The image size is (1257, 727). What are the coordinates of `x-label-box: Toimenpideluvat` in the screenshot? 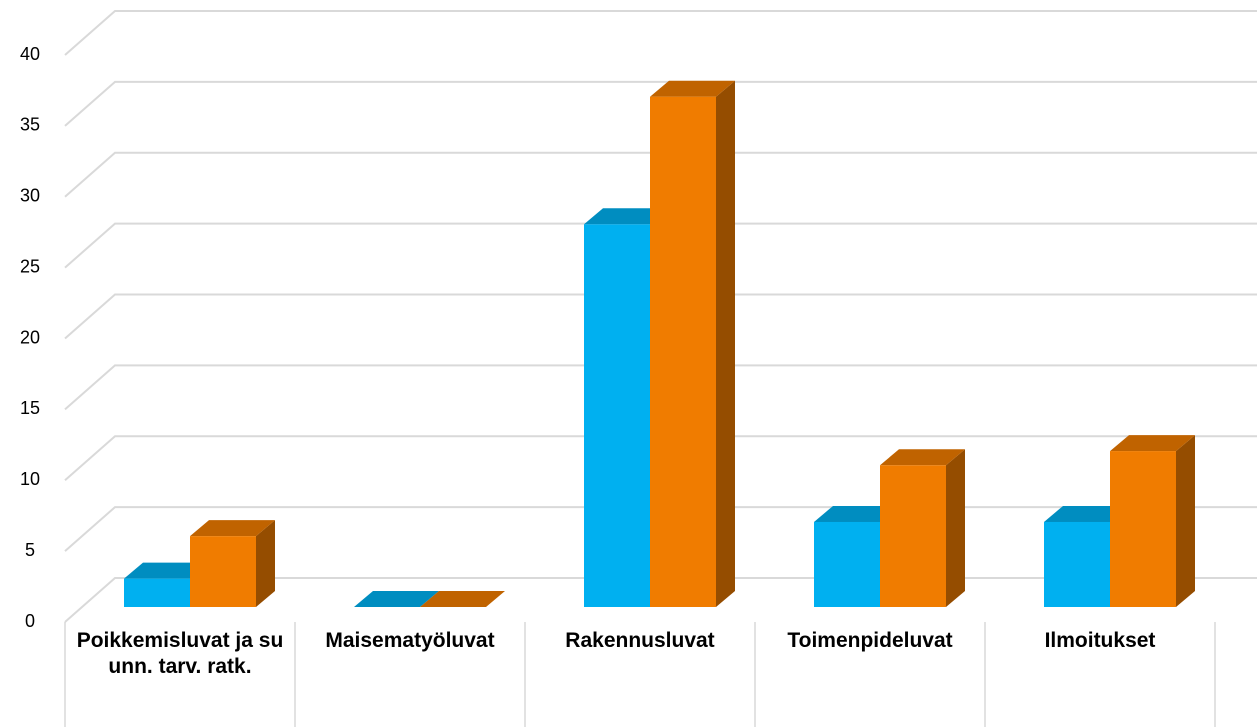 It's located at (870, 640).